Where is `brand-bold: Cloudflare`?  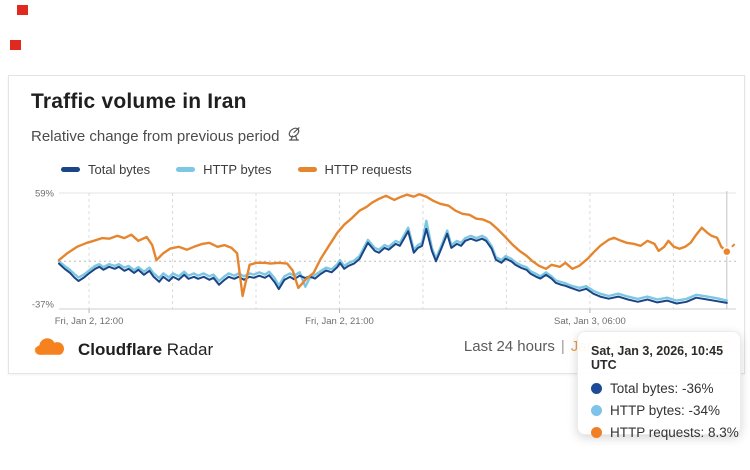
brand-bold: Cloudflare is located at coordinates (120, 349).